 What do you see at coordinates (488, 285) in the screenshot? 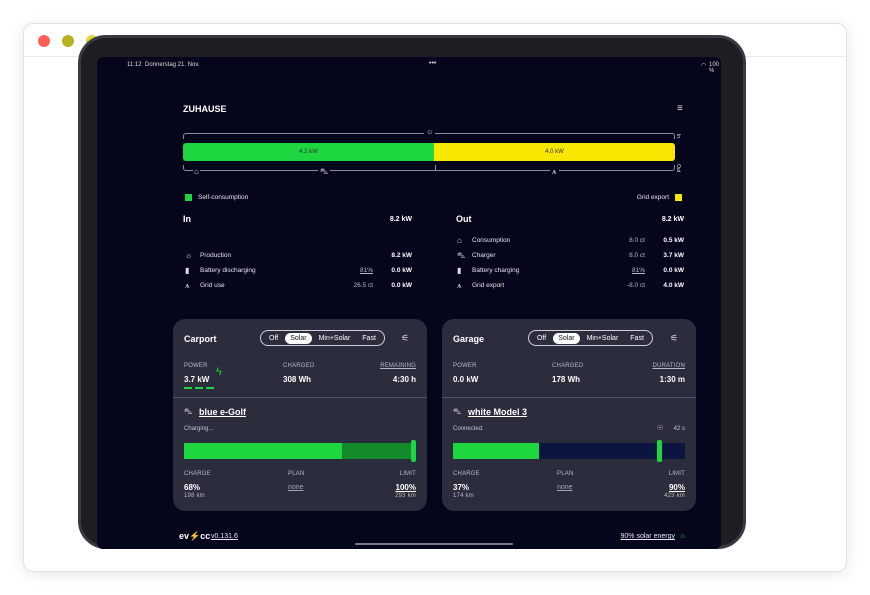
I see `out-row-label: Grid export` at bounding box center [488, 285].